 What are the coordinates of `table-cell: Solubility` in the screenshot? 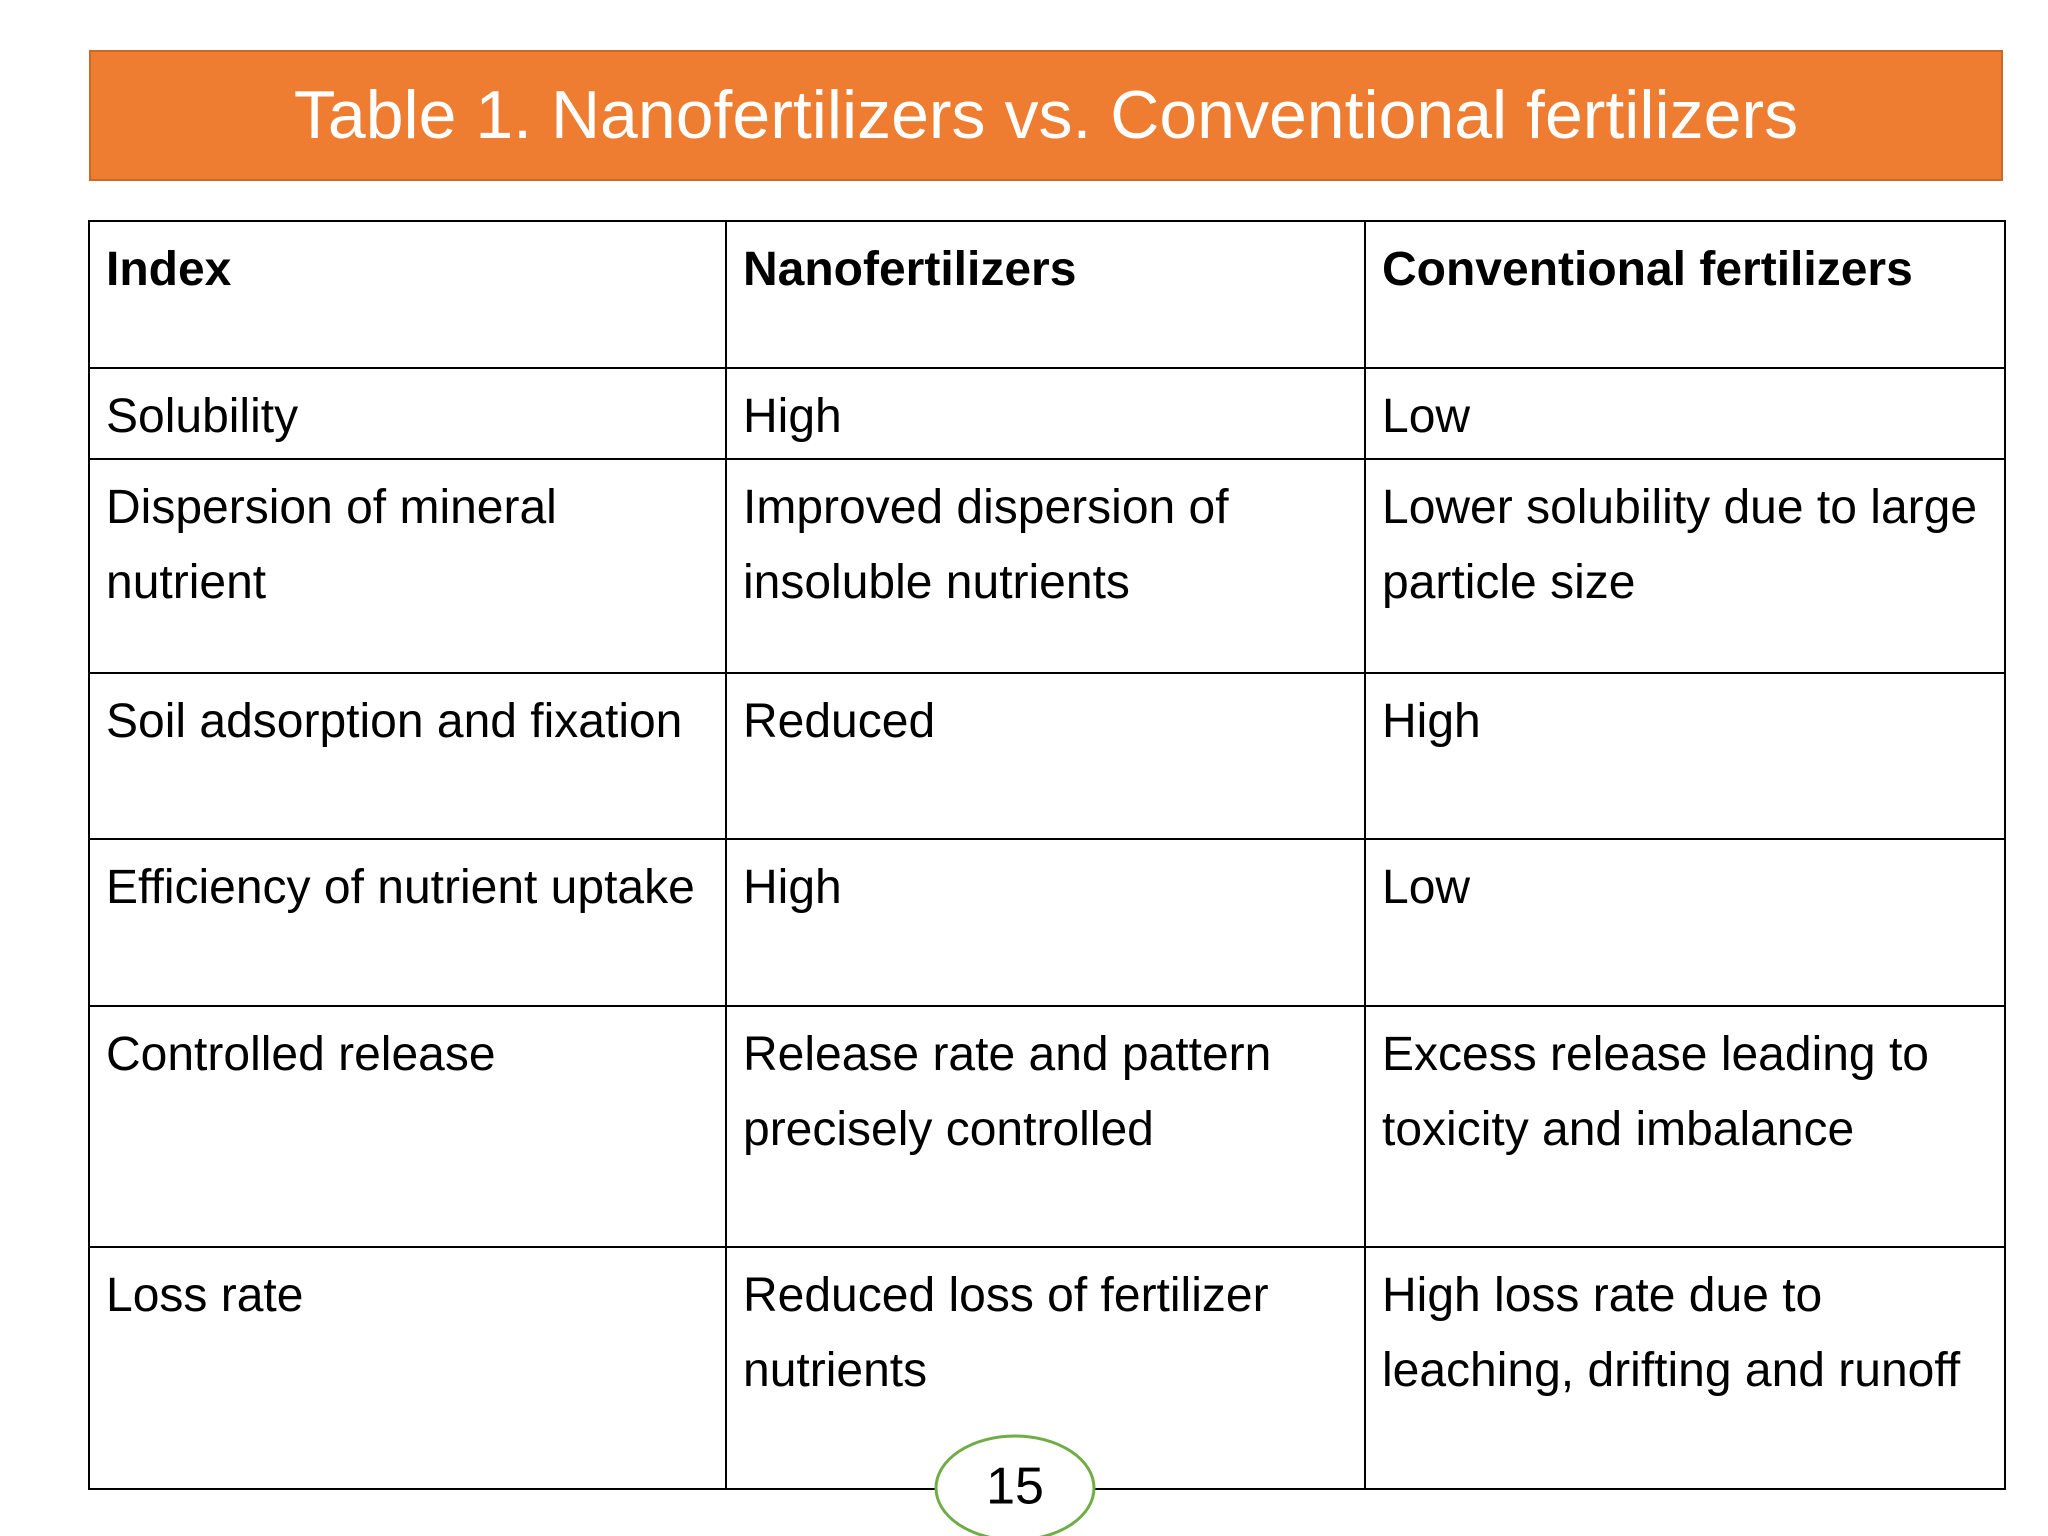 It's located at (407, 413).